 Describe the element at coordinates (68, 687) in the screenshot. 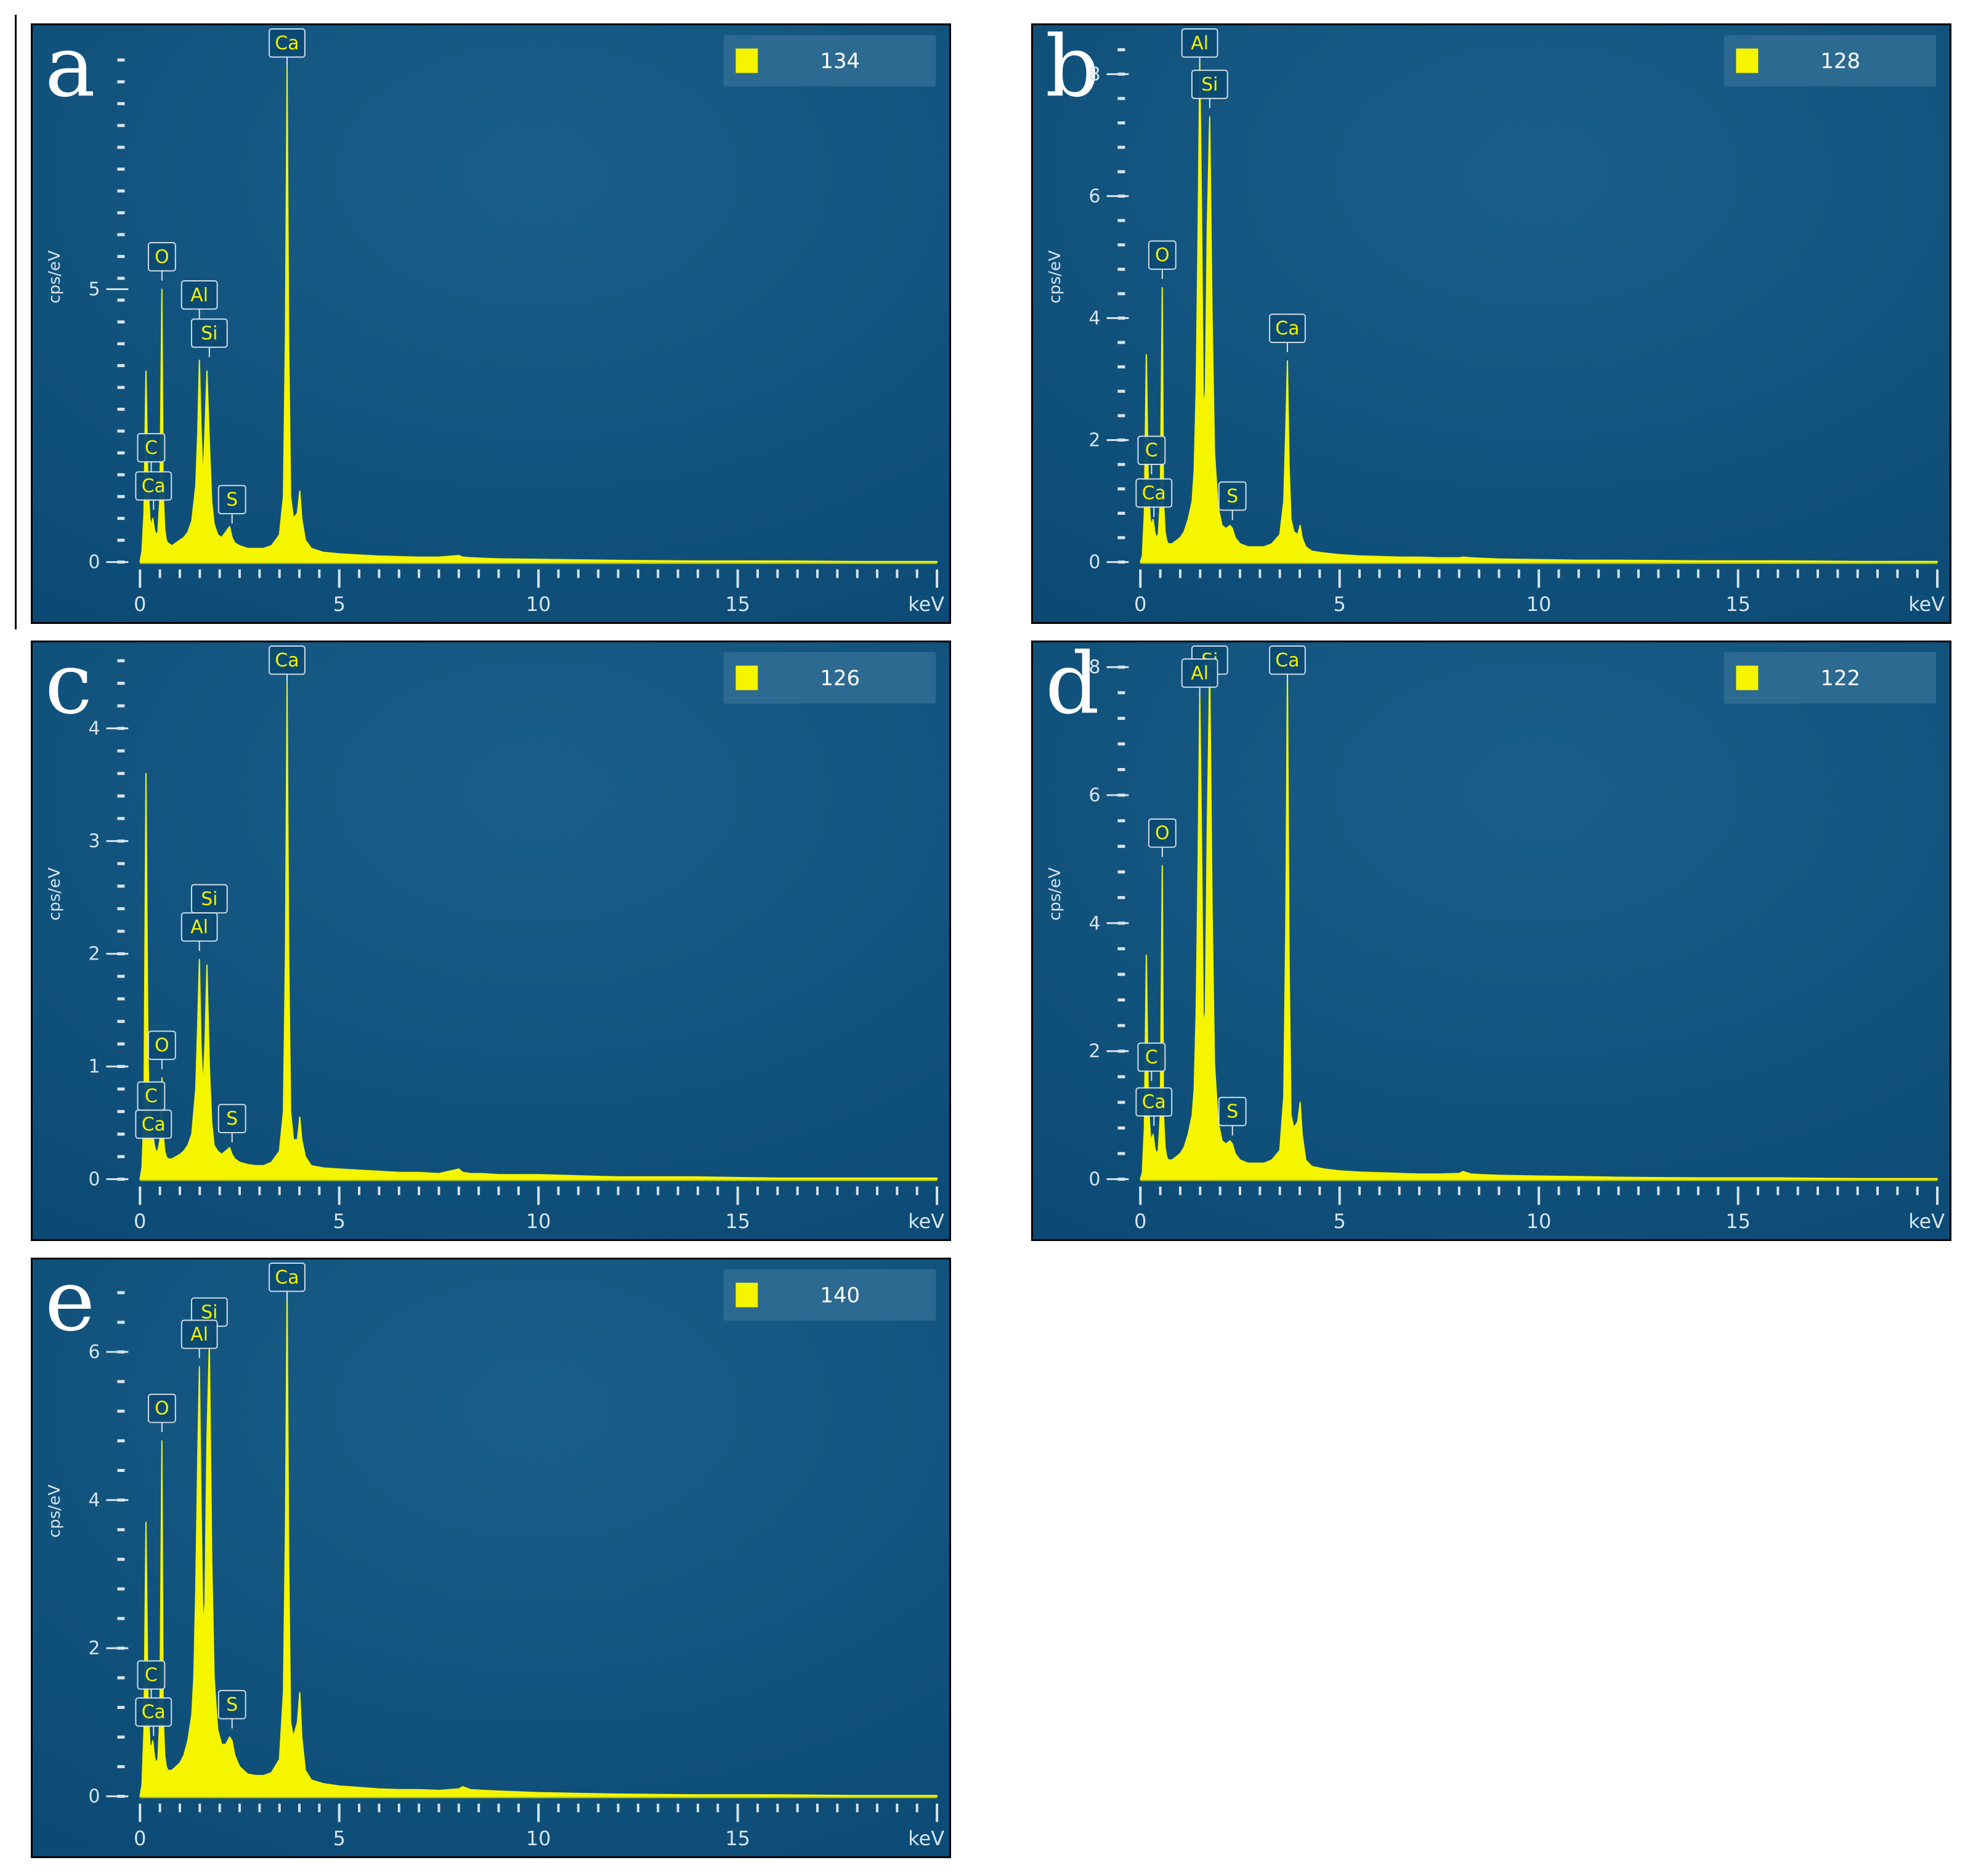

I see `panel-letter: c` at that location.